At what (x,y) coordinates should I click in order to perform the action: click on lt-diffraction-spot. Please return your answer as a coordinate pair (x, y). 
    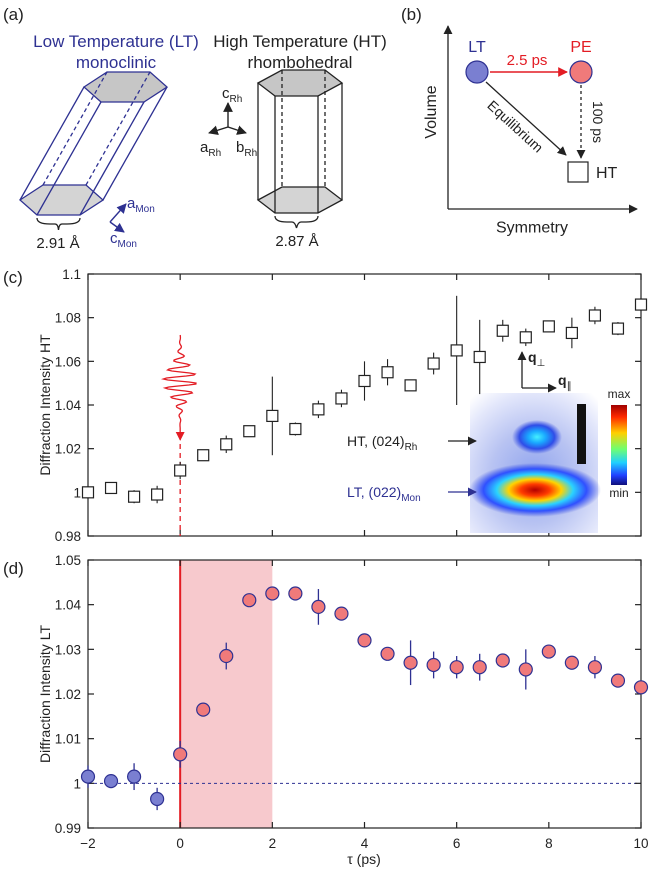
    Looking at the image, I should click on (535, 490).